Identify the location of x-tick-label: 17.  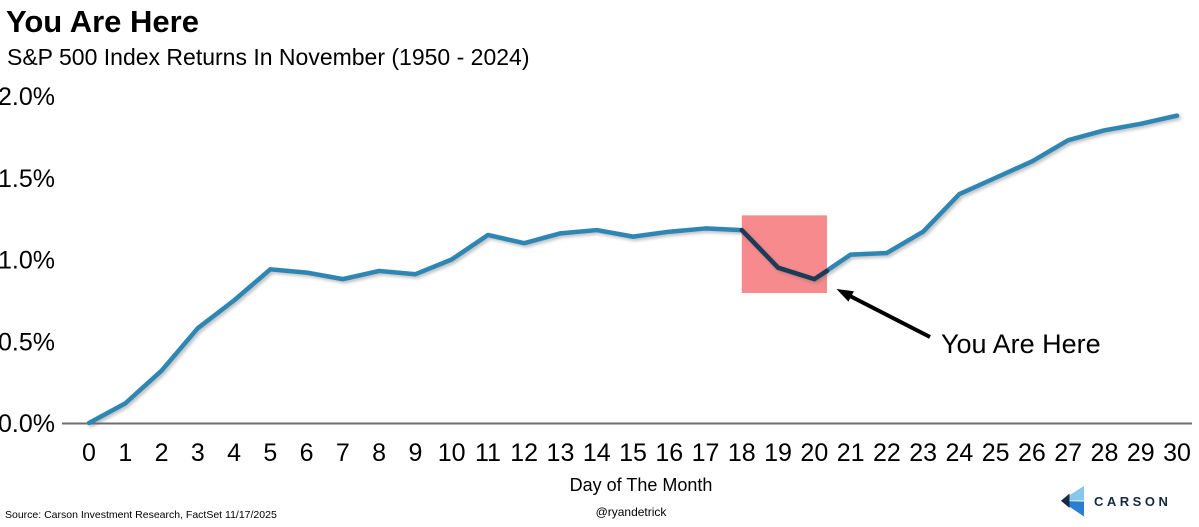
(706, 453).